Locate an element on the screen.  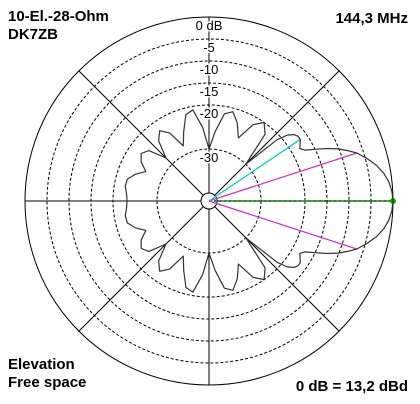
ring-label: -30 is located at coordinates (209, 157).